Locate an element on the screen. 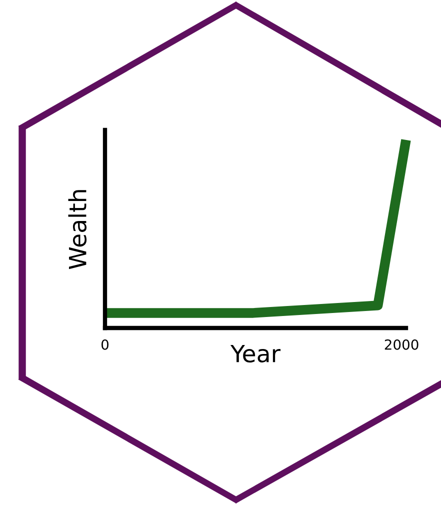  x-axis-title: Year is located at coordinates (255, 353).